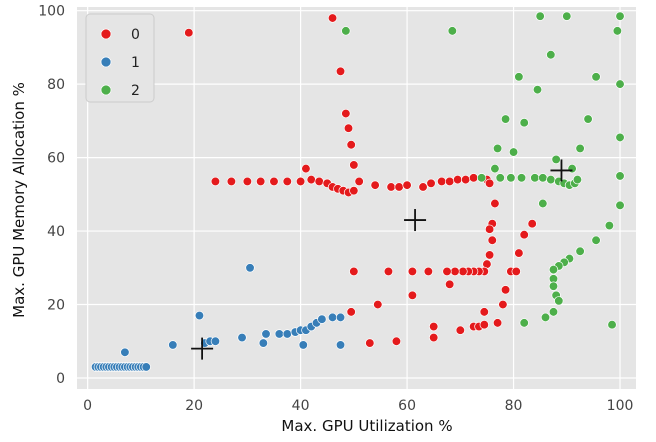 The height and width of the screenshot is (442, 656). I want to click on x-axis-label: Max. GPU Utilization %, so click(366, 426).